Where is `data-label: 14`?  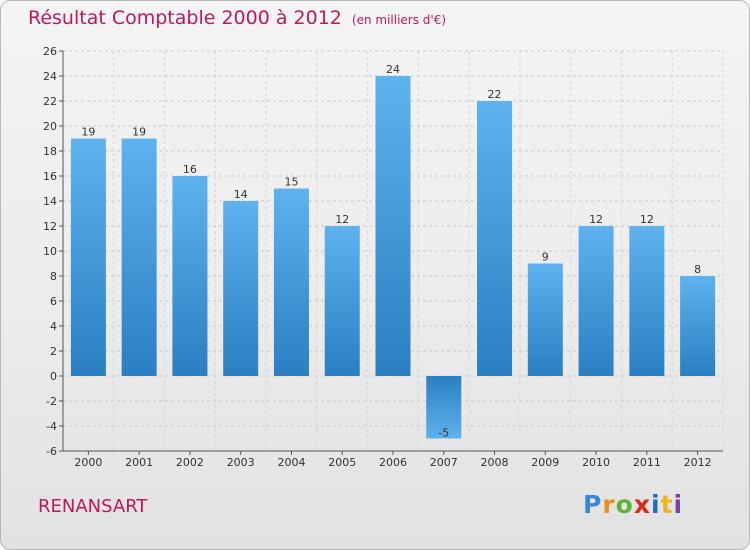
data-label: 14 is located at coordinates (241, 194).